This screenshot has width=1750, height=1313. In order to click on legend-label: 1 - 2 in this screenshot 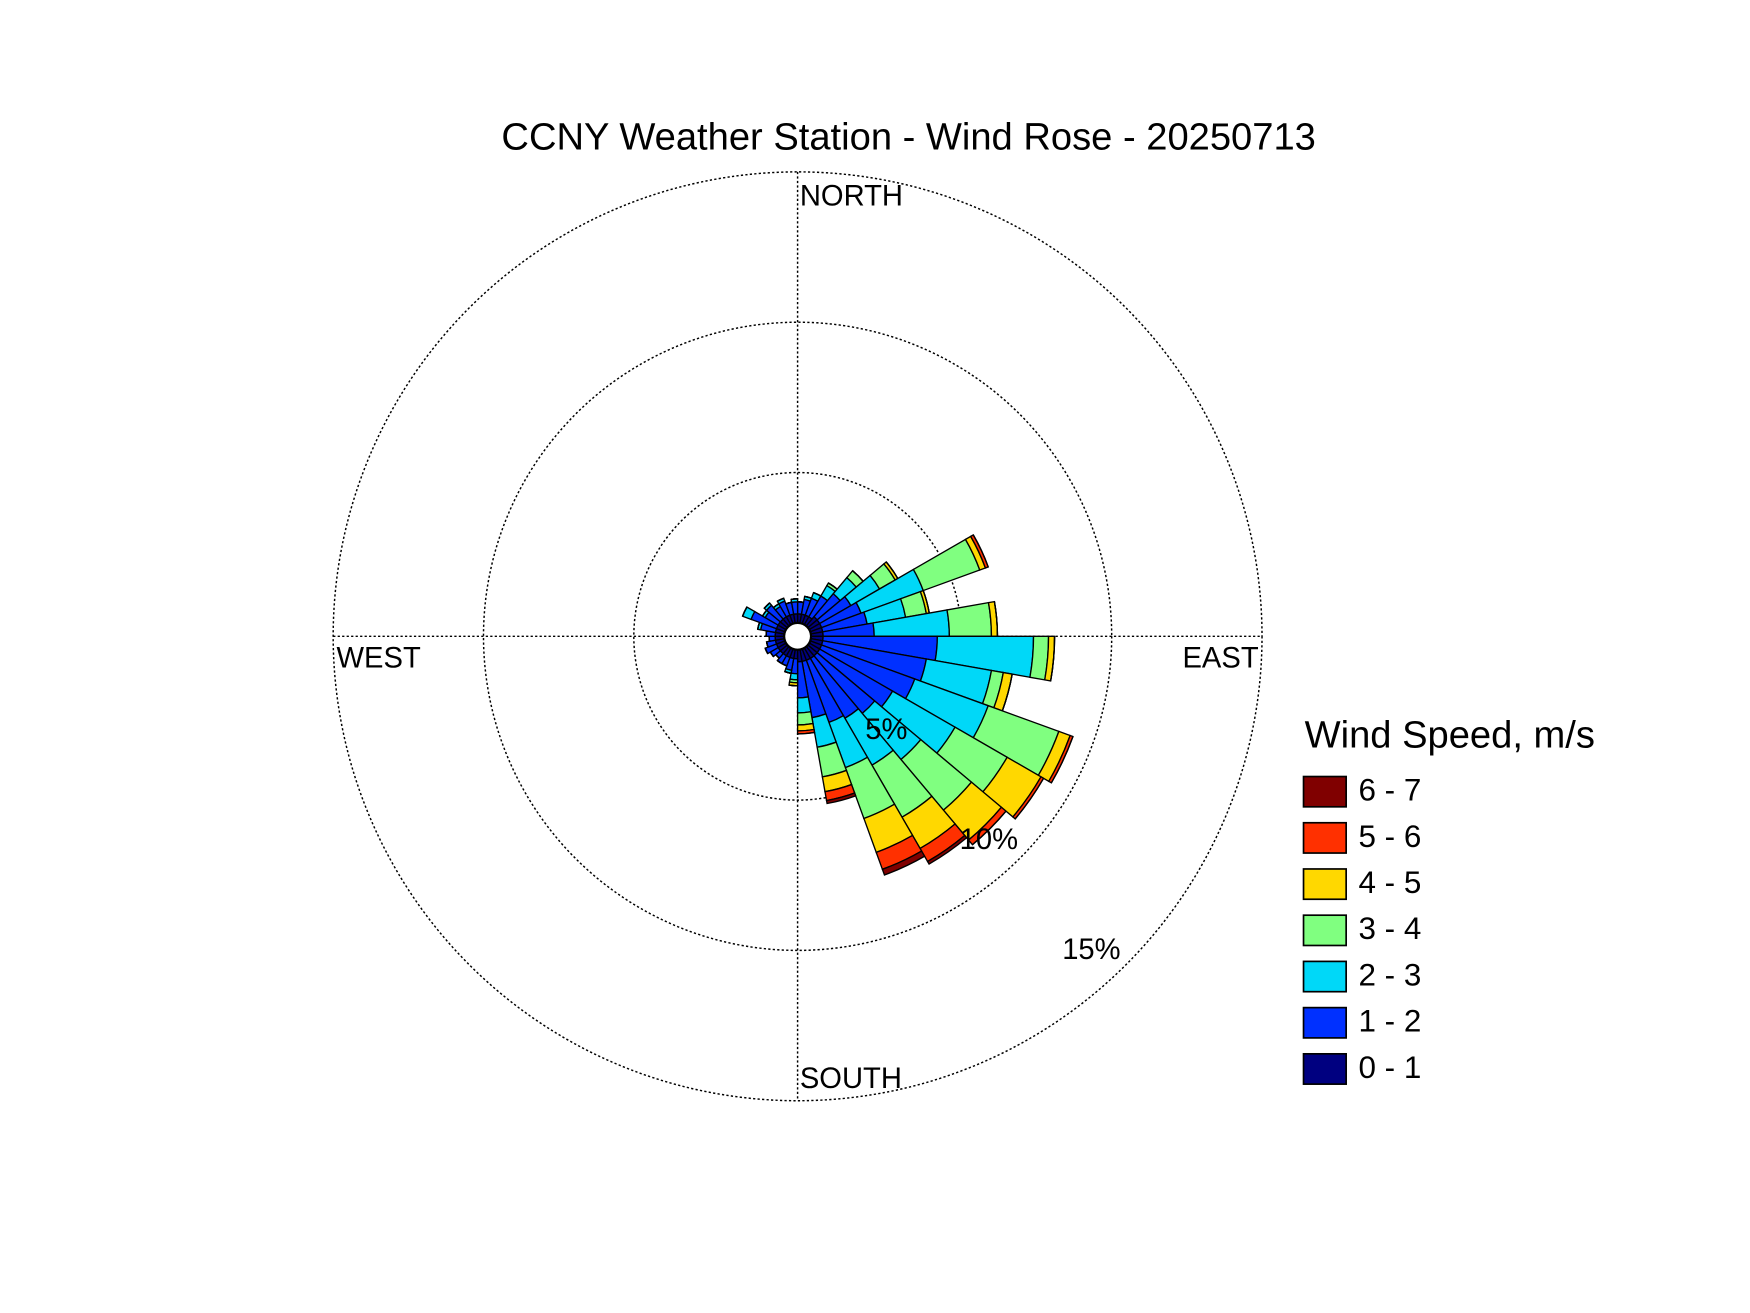, I will do `click(1389, 1021)`.